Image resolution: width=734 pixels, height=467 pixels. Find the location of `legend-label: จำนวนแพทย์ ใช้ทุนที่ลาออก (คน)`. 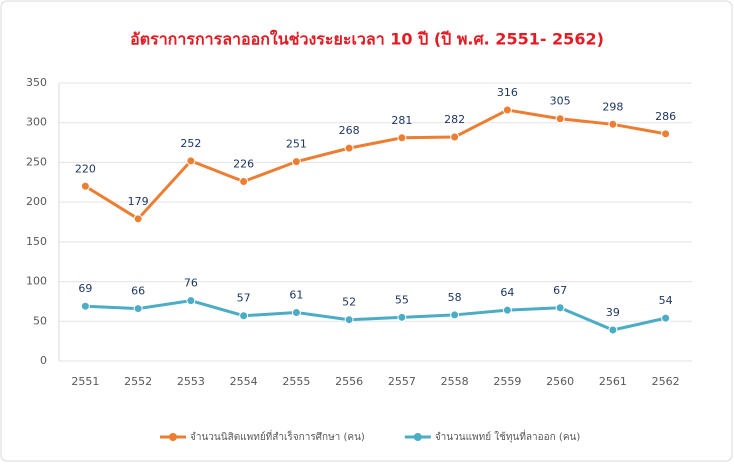

legend-label: จำนวนแพทย์ ใช้ทุนที่ลาออก (คน) is located at coordinates (508, 436).